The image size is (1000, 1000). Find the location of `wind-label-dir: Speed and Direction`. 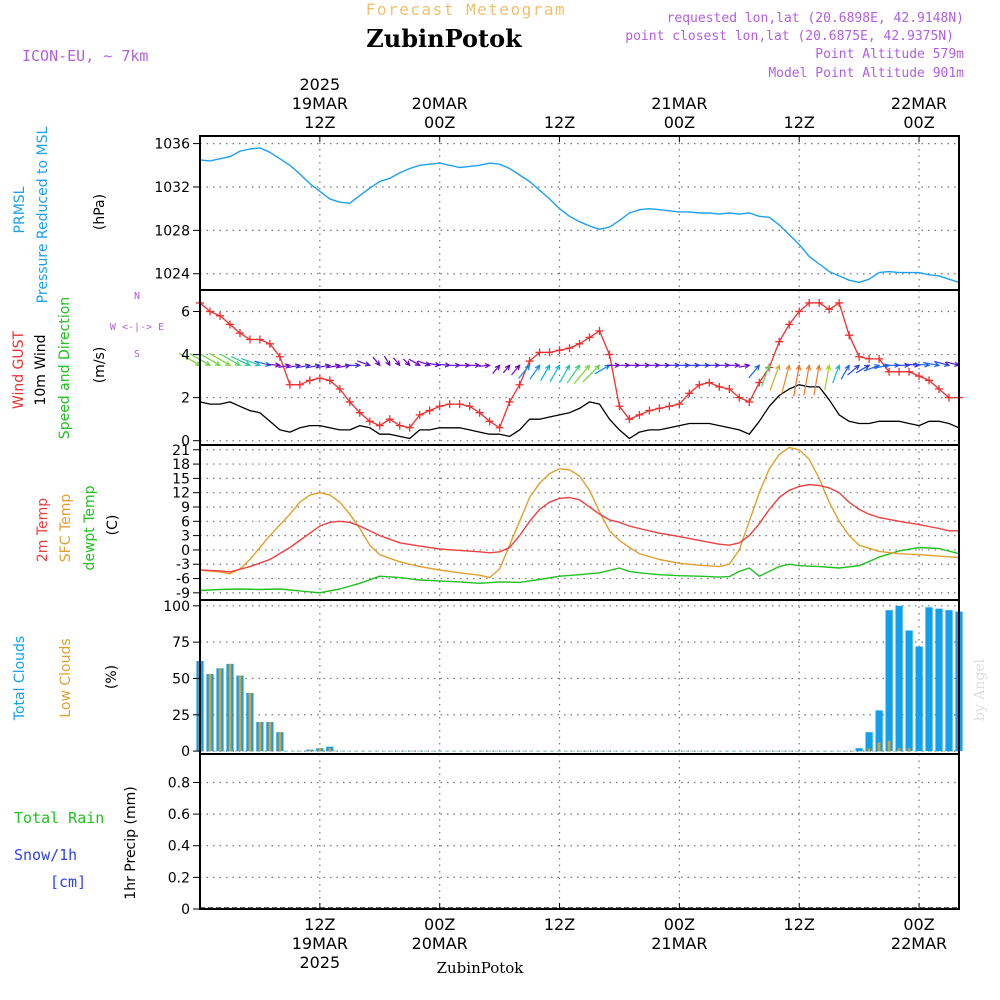

wind-label-dir: Speed and Direction is located at coordinates (65, 368).